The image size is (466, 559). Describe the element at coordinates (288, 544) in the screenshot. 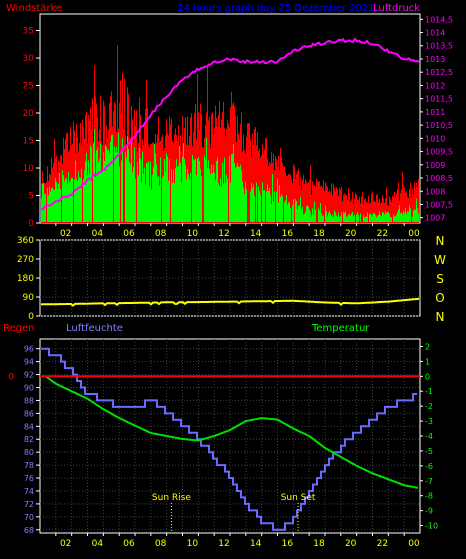

I see `humidity-x-tick-label: 16` at that location.